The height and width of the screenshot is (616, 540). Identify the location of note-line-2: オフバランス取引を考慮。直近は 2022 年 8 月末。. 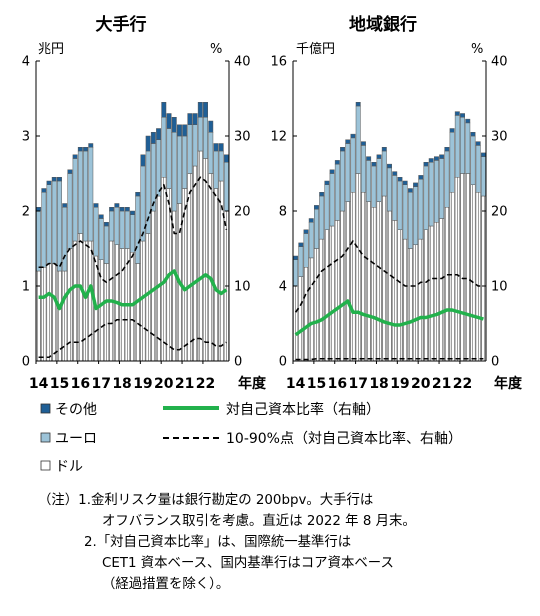
(259, 521).